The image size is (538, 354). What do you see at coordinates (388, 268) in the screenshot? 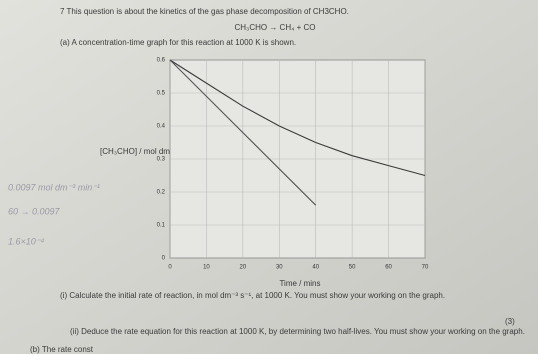
I see `x-tick-label: 60` at bounding box center [388, 268].